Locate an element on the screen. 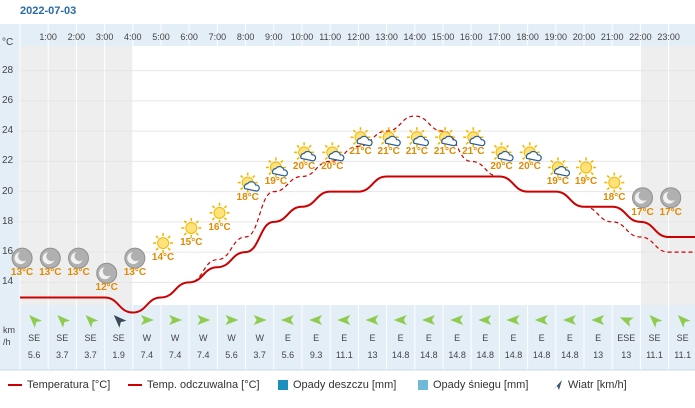  hour-label: 13:00 is located at coordinates (386, 37).